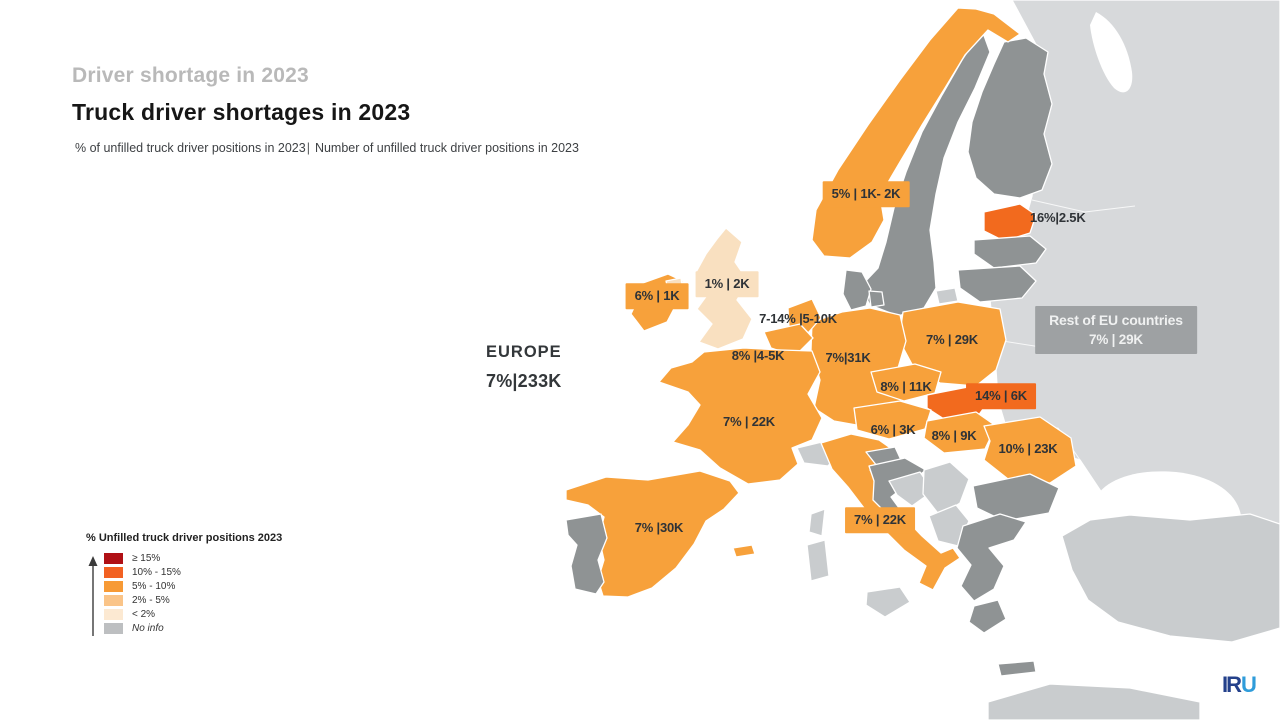  What do you see at coordinates (524, 352) in the screenshot?
I see `europe-total-name: EUROPE` at bounding box center [524, 352].